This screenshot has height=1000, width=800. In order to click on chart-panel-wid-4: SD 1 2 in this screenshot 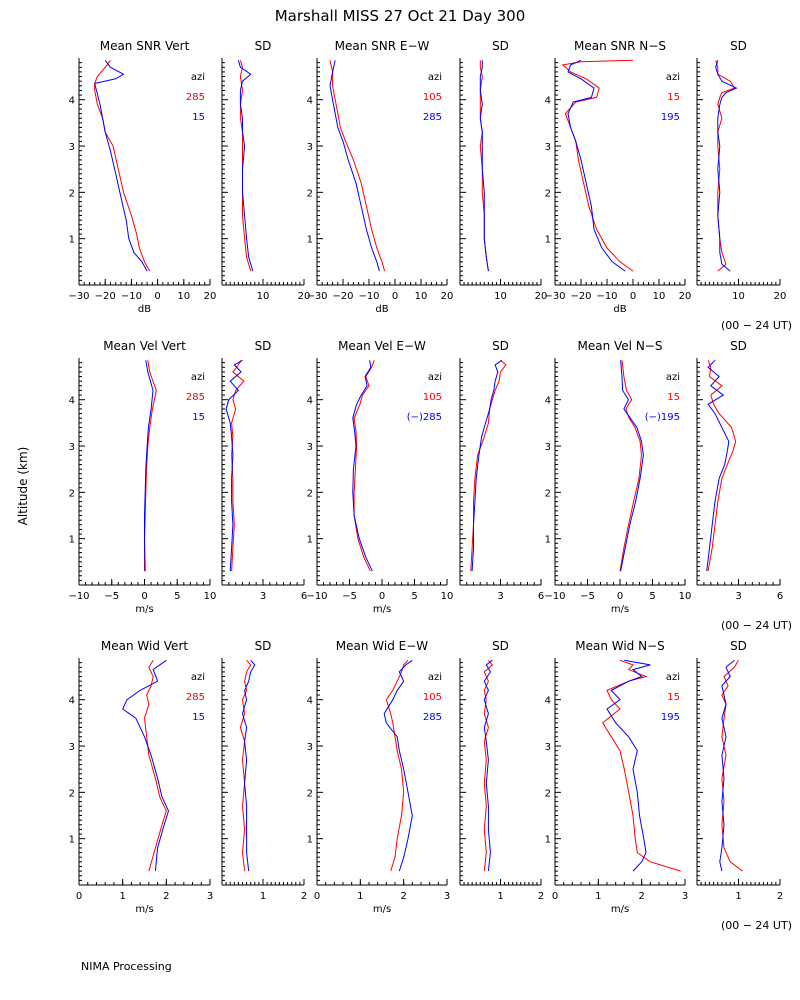, I will do `click(501, 770)`.